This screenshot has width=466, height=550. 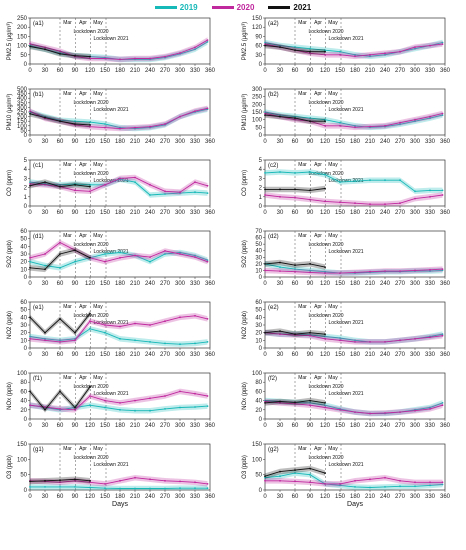 I want to click on x-tick-label: 210, so click(x=135, y=355).